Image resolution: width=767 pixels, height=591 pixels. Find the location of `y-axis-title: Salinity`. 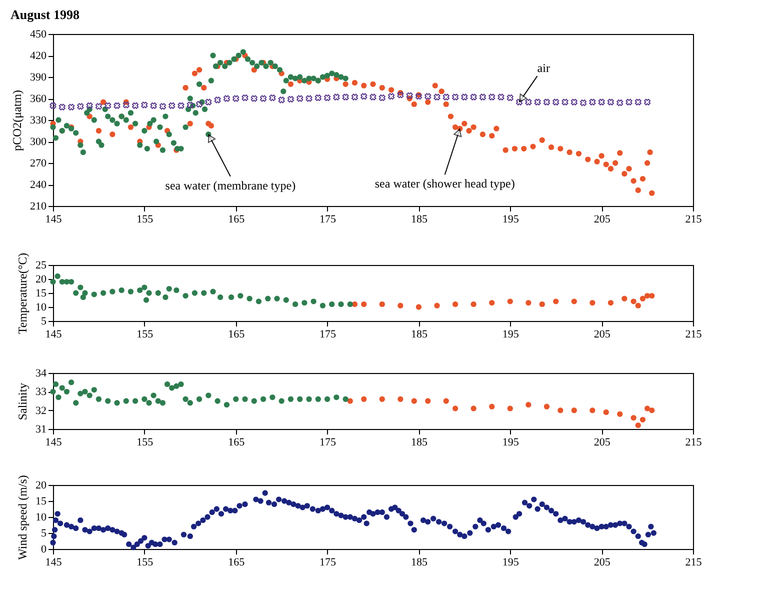

y-axis-title: Salinity is located at coordinates (23, 401).